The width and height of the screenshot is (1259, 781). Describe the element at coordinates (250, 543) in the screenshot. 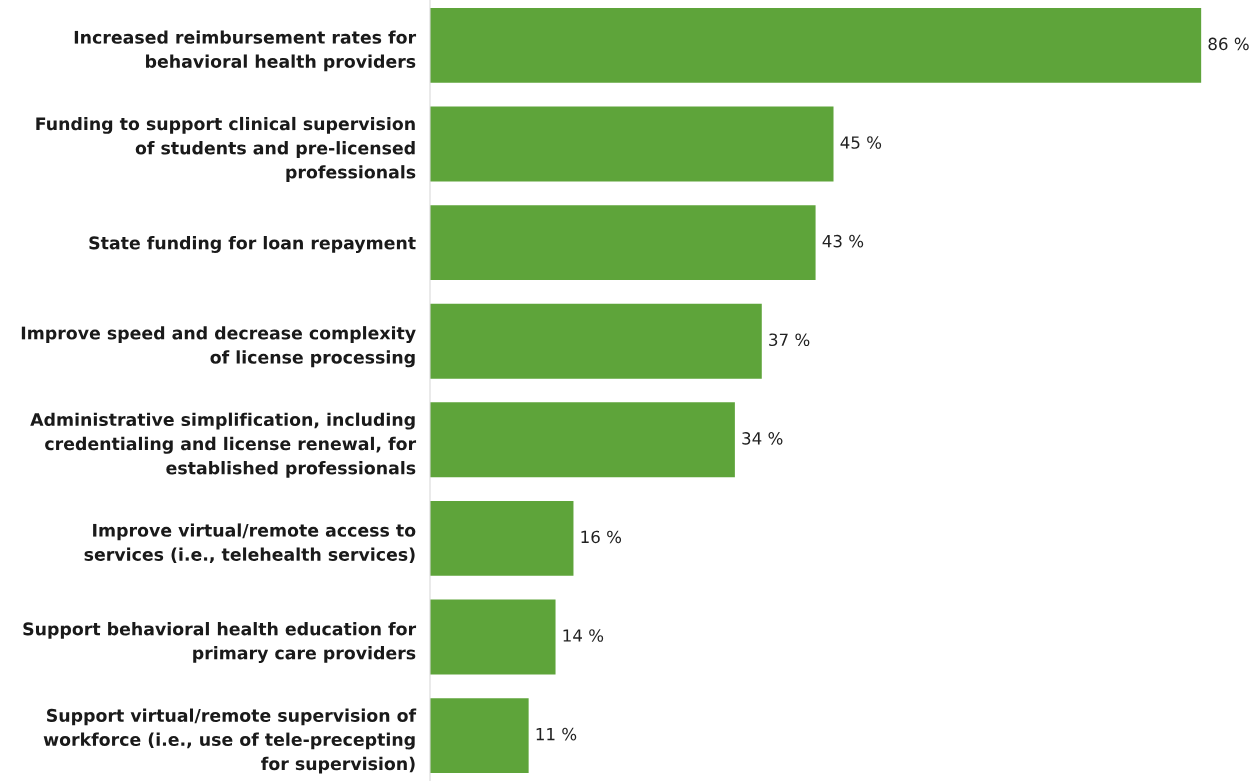

I see `y-tick-label: Improve virtual/remote access to services (i.e., telehealth services)` at that location.